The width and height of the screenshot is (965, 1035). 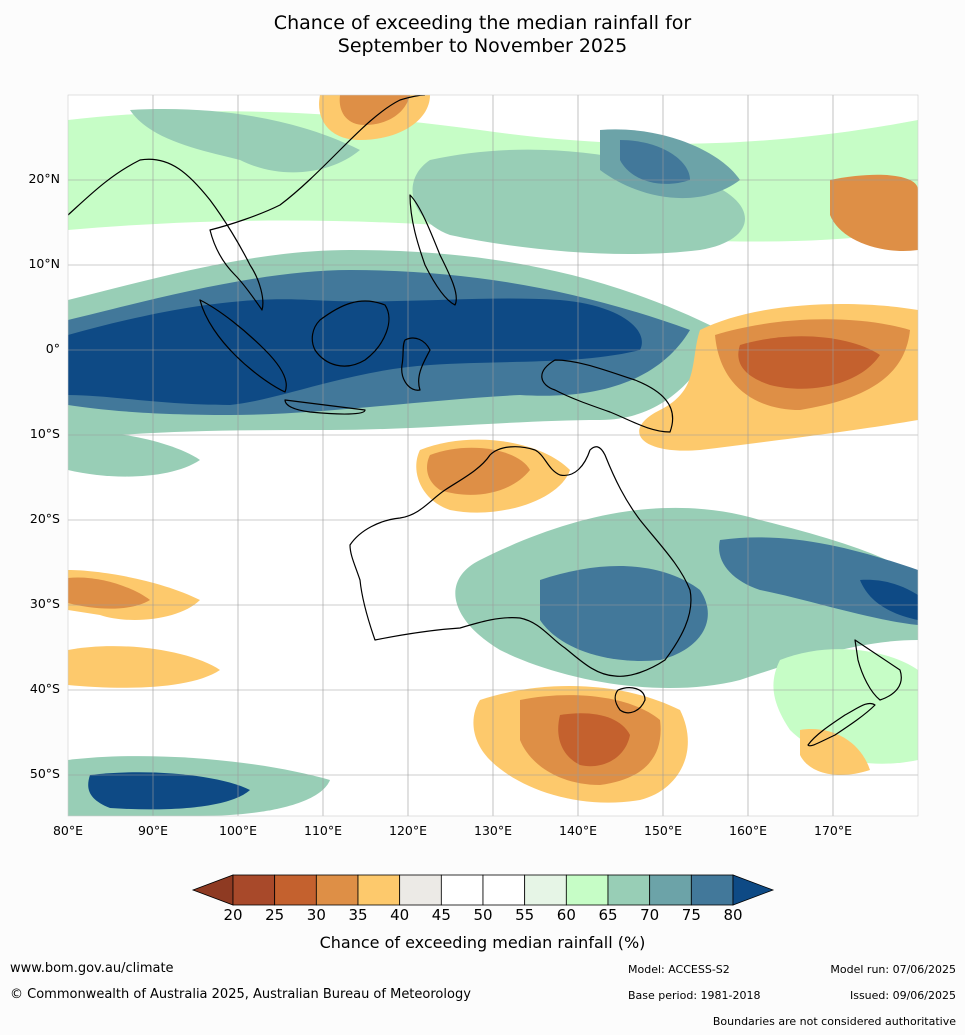 I want to click on band-30-ne, so click(x=874, y=212).